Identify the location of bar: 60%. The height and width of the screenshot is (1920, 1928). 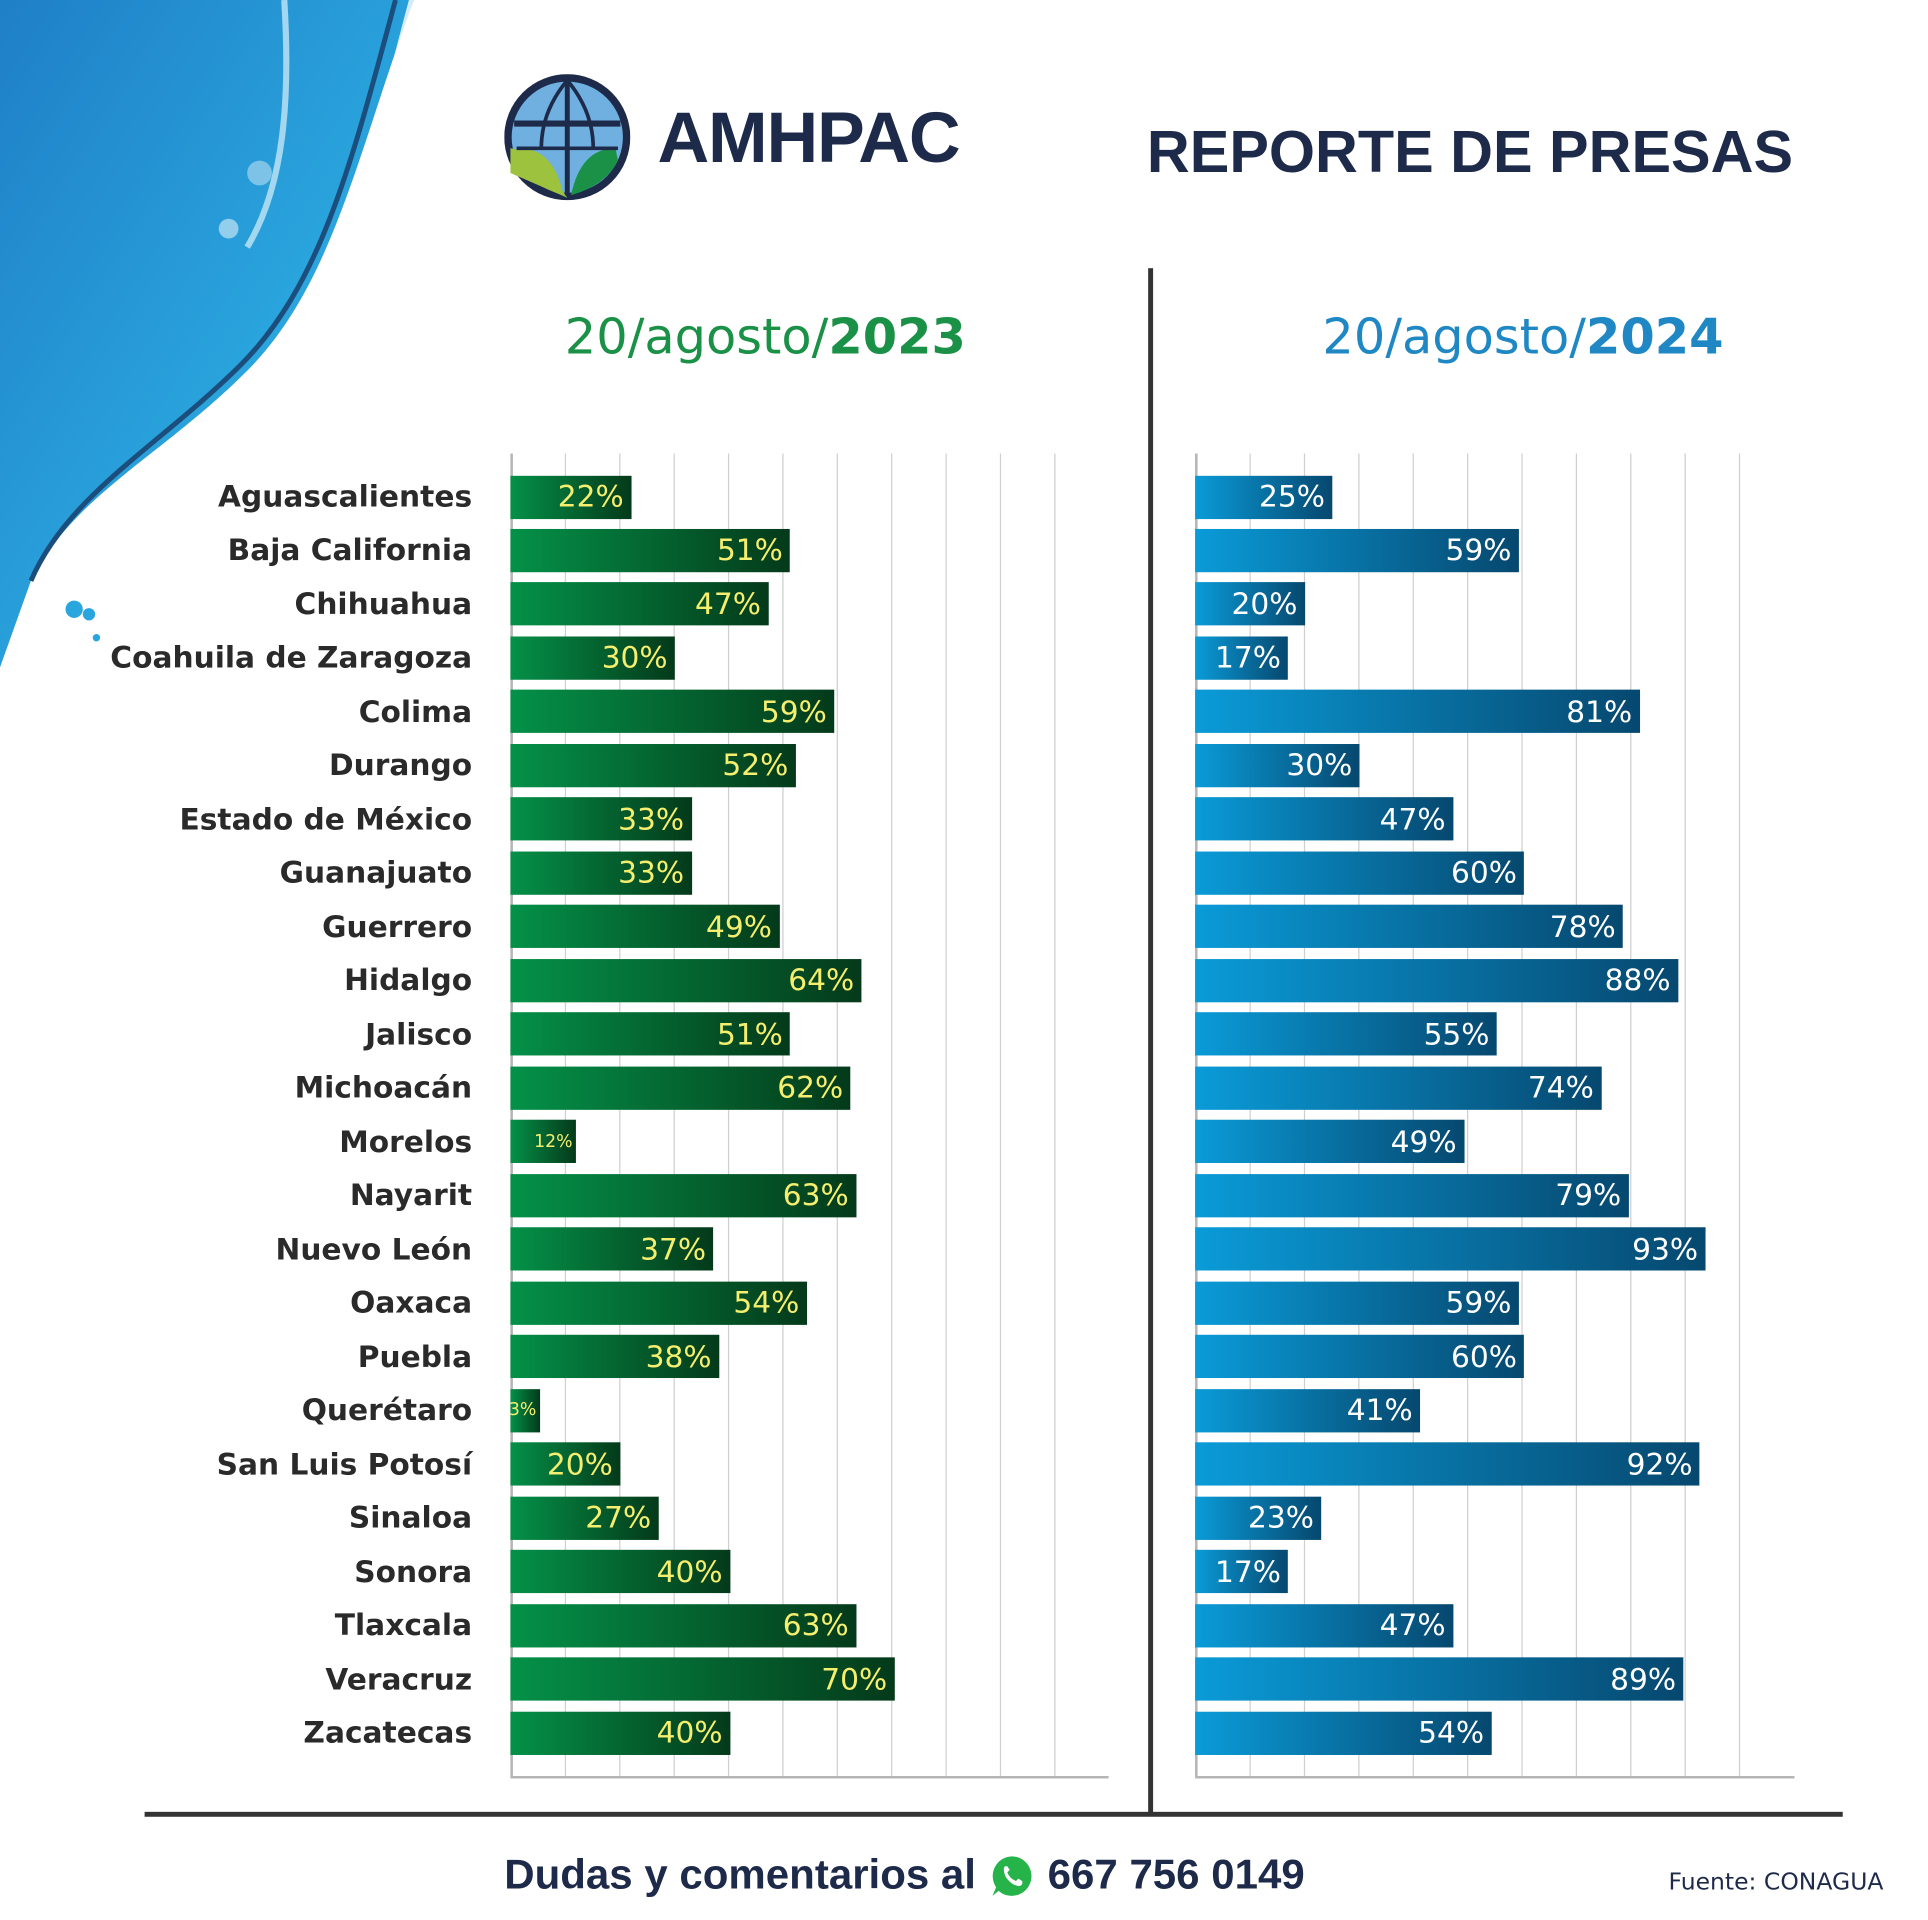
(1360, 873).